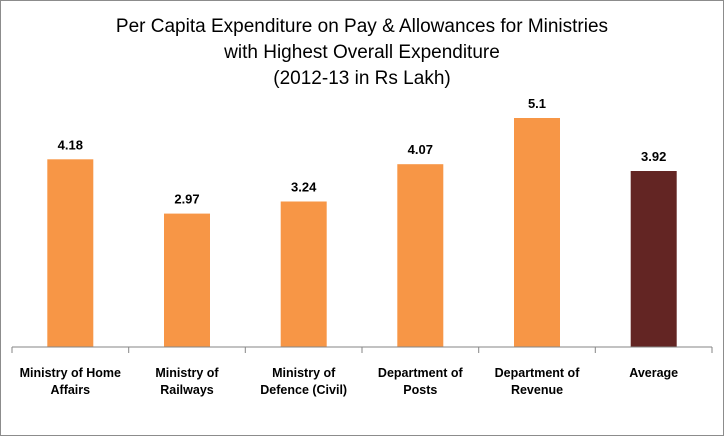 The height and width of the screenshot is (436, 724). I want to click on data-label-2: 3.24, so click(304, 187).